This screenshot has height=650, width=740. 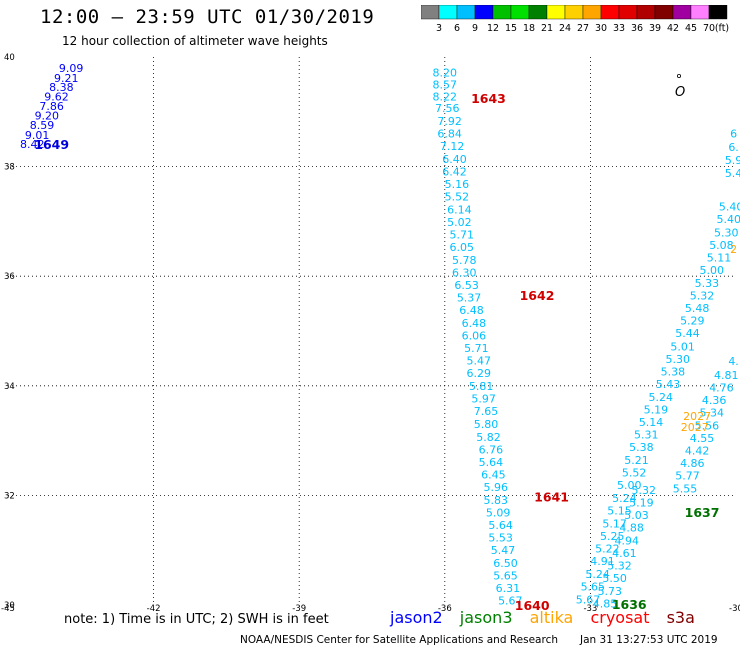 What do you see at coordinates (9, 496) in the screenshot?
I see `lat-tick-label: 32` at bounding box center [9, 496].